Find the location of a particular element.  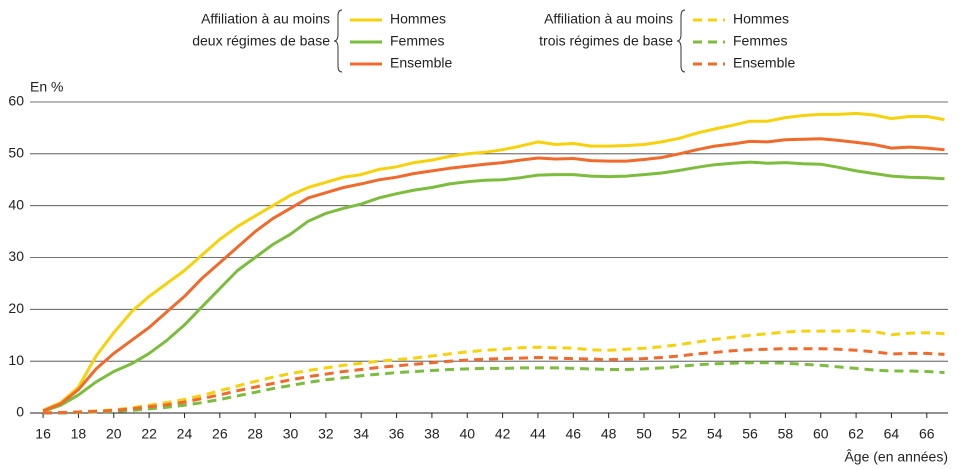

y-tick-label: 10 is located at coordinates (16, 360).